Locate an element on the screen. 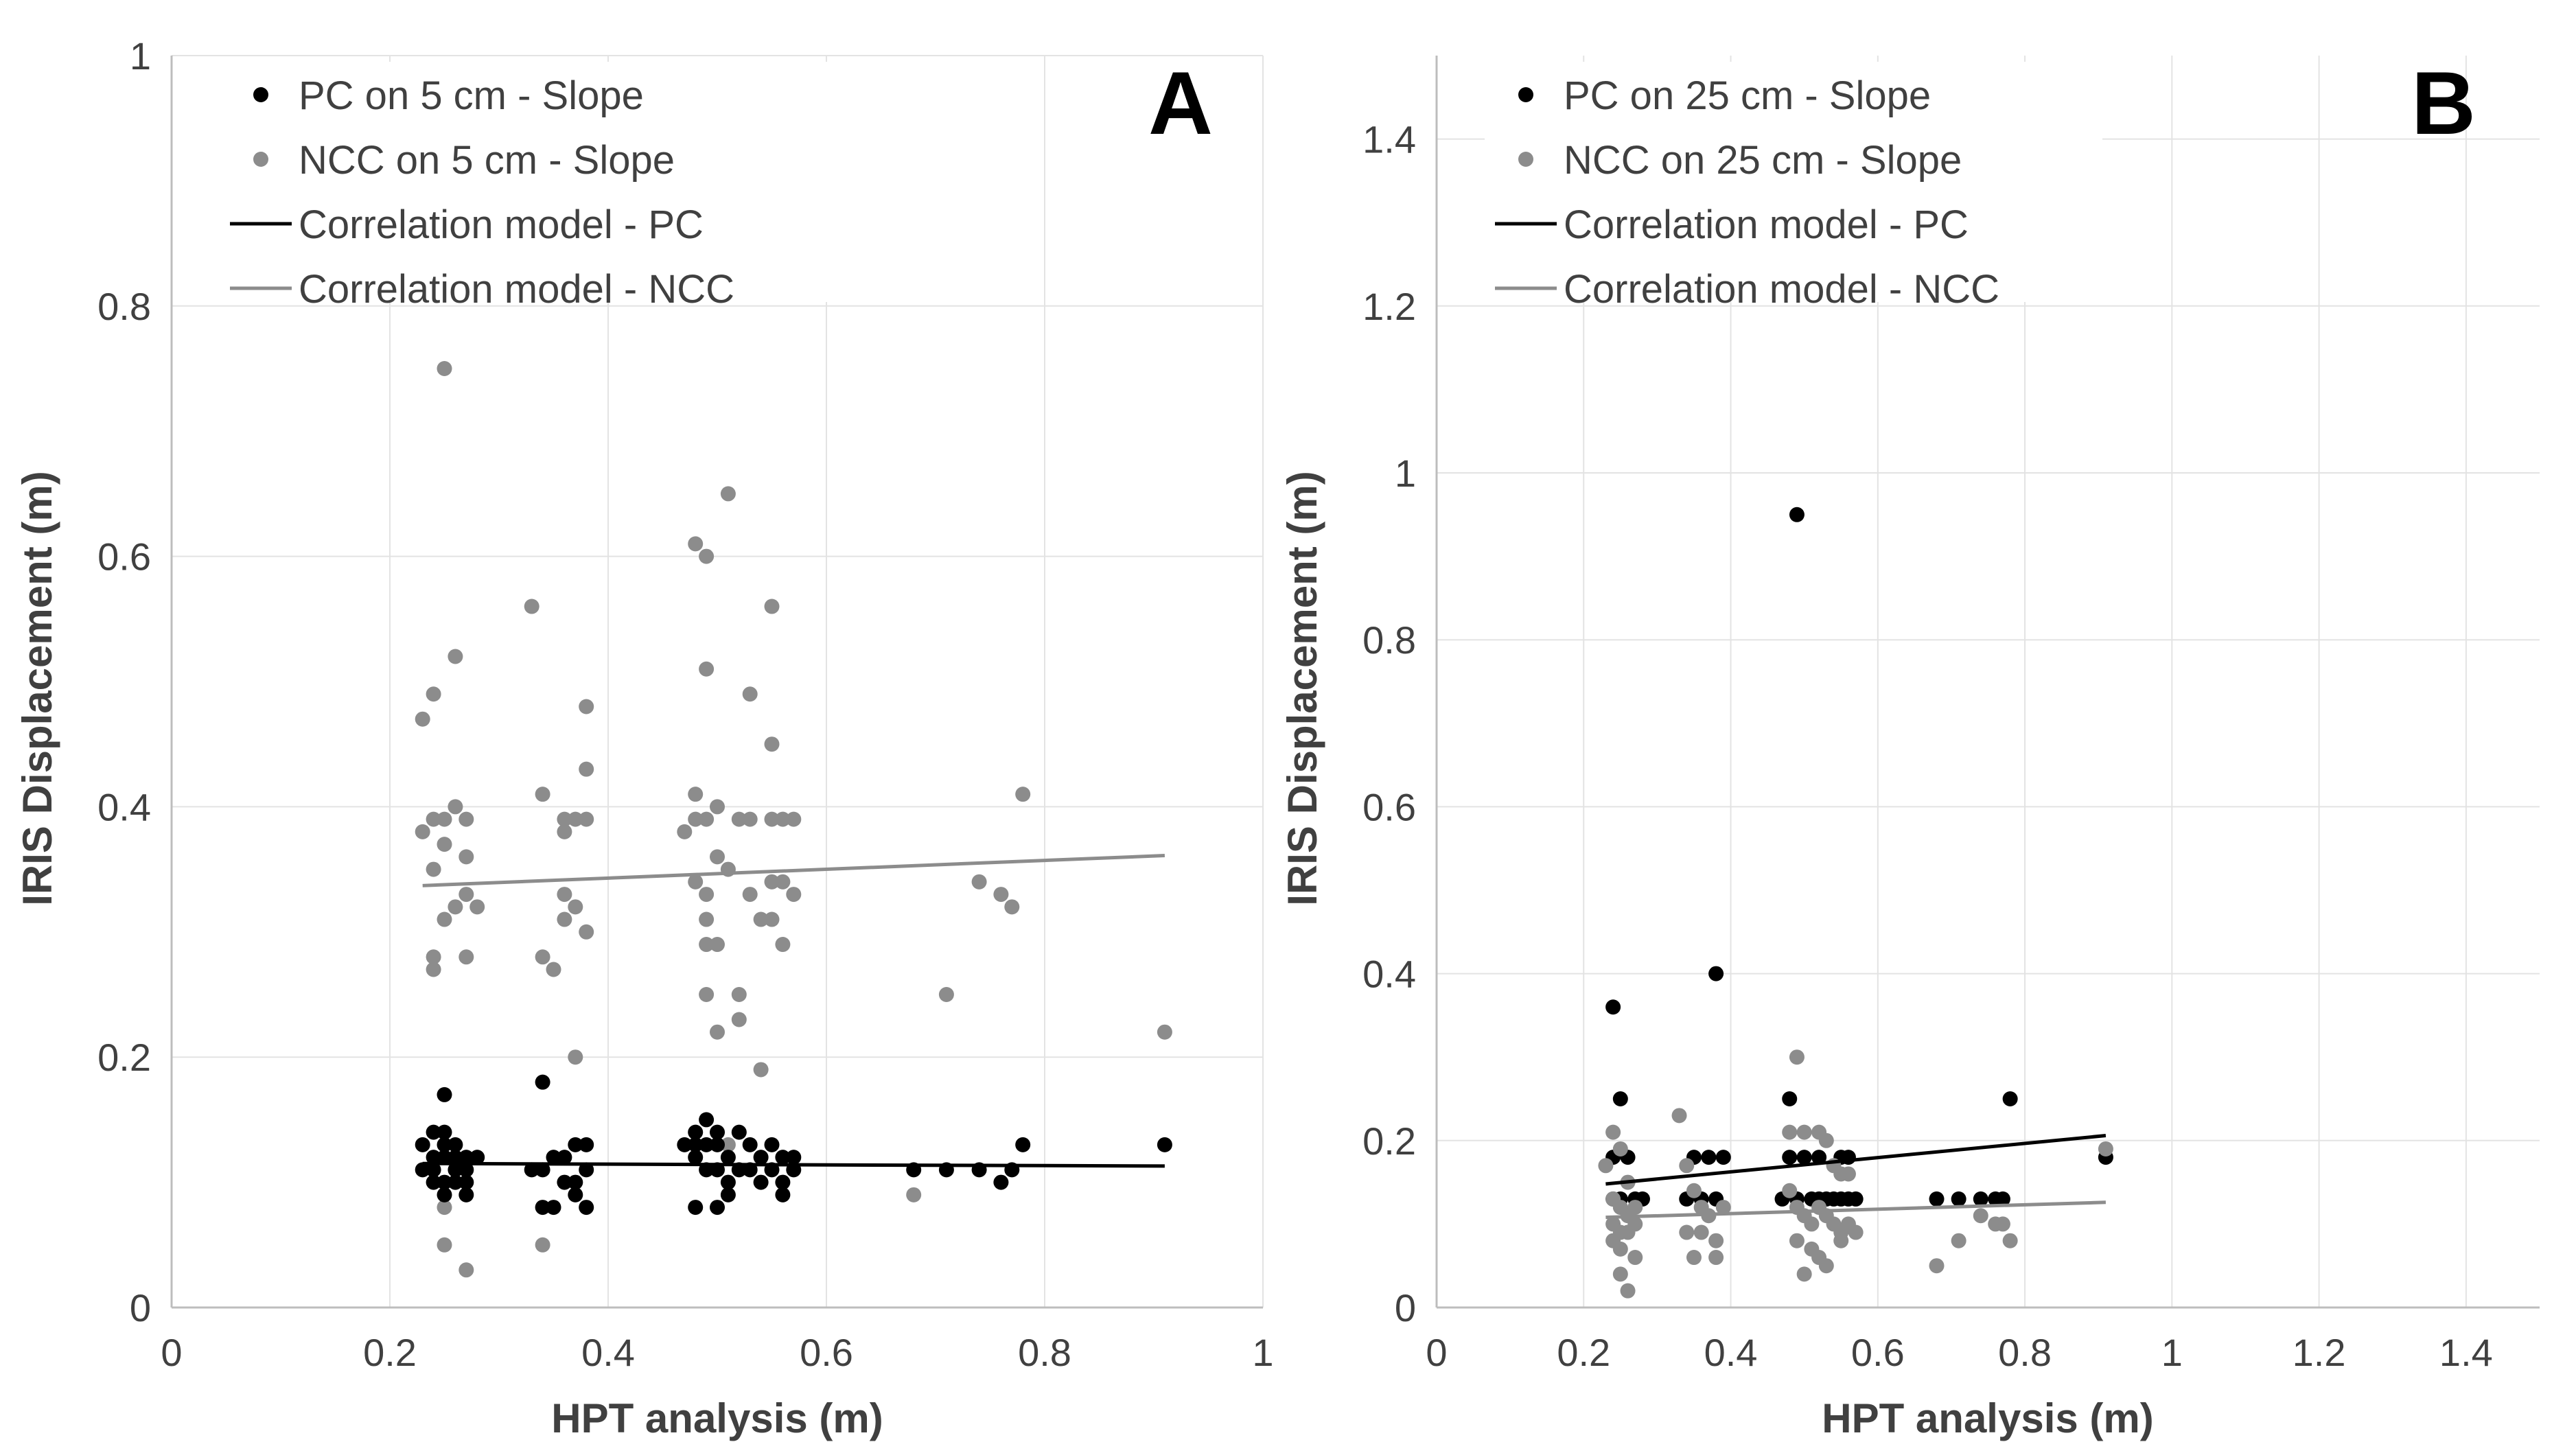 The image size is (2576, 1453). correlation-line-ncc is located at coordinates (793, 871).